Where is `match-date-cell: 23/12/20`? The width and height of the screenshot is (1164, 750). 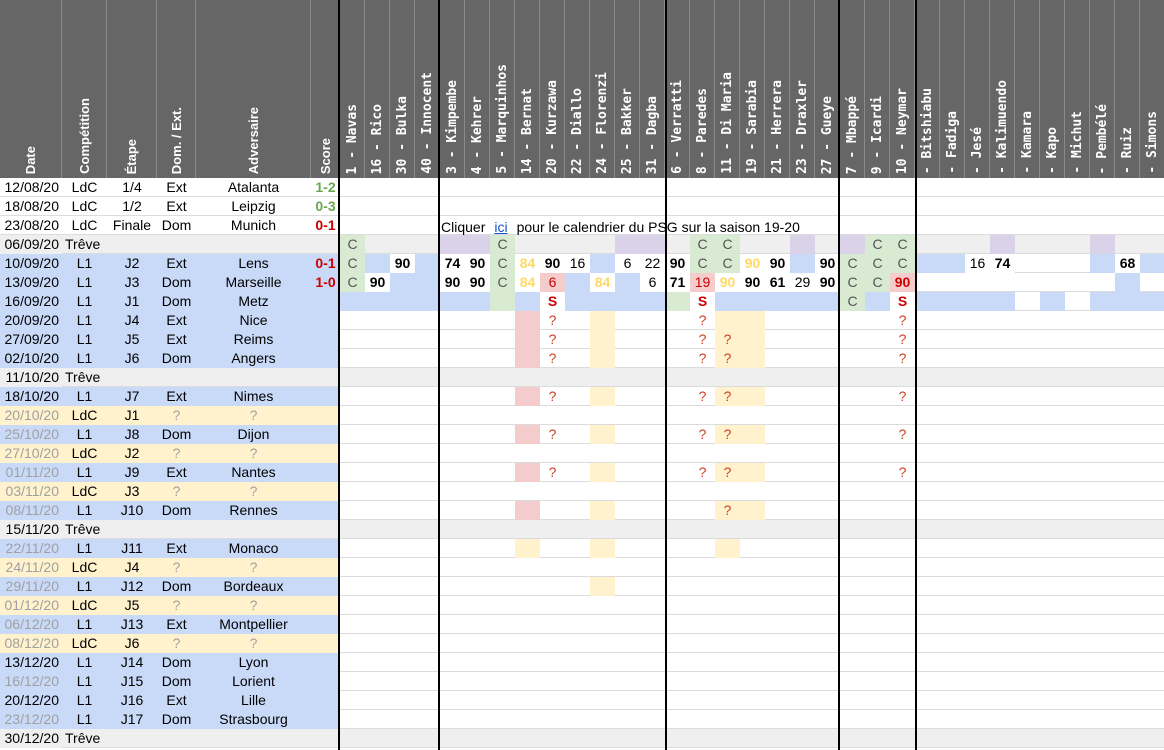 match-date-cell: 23/12/20 is located at coordinates (31, 719).